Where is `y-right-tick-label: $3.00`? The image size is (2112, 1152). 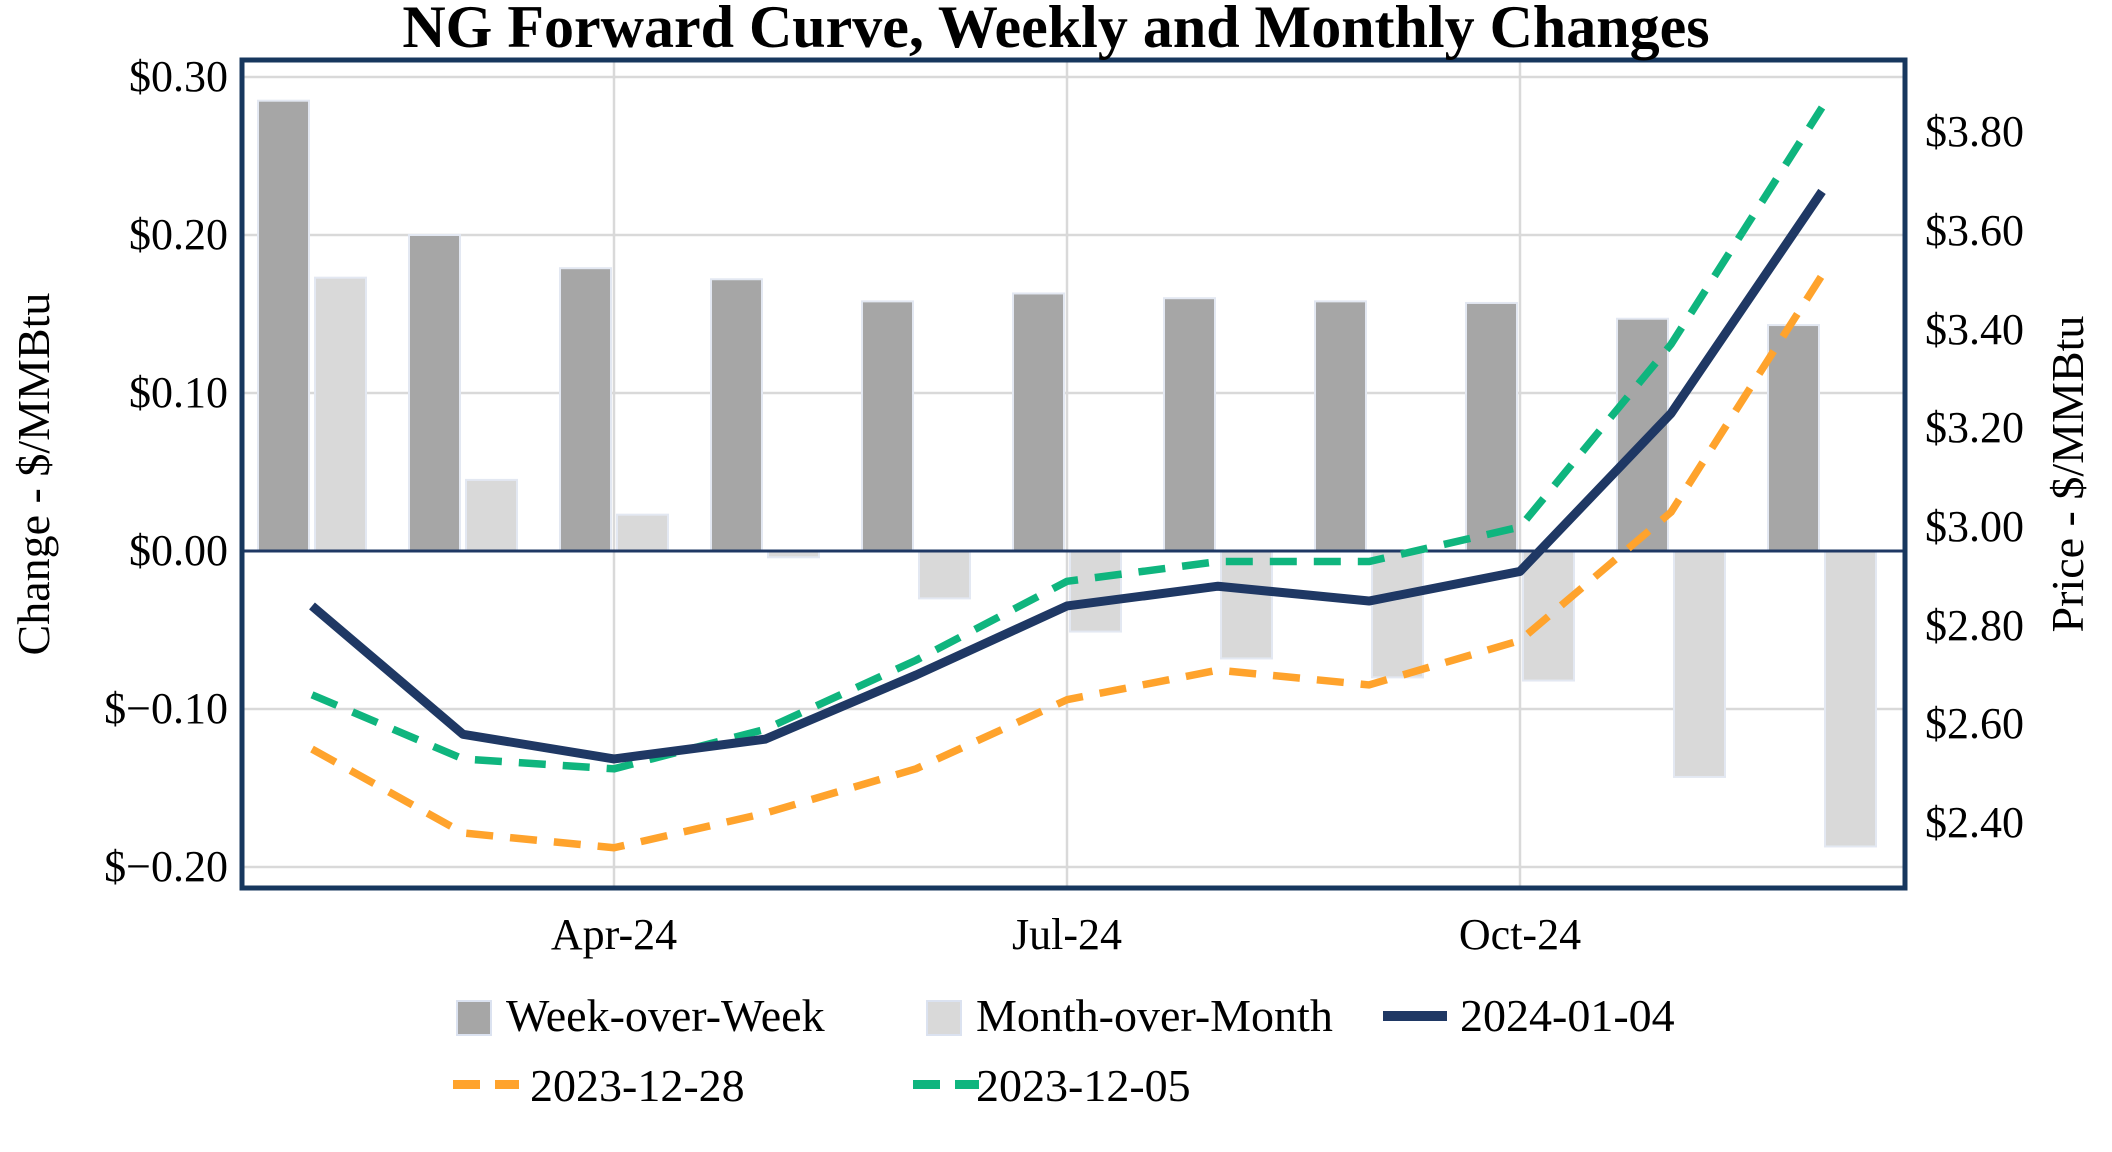 y-right-tick-label: $3.00 is located at coordinates (1974, 526).